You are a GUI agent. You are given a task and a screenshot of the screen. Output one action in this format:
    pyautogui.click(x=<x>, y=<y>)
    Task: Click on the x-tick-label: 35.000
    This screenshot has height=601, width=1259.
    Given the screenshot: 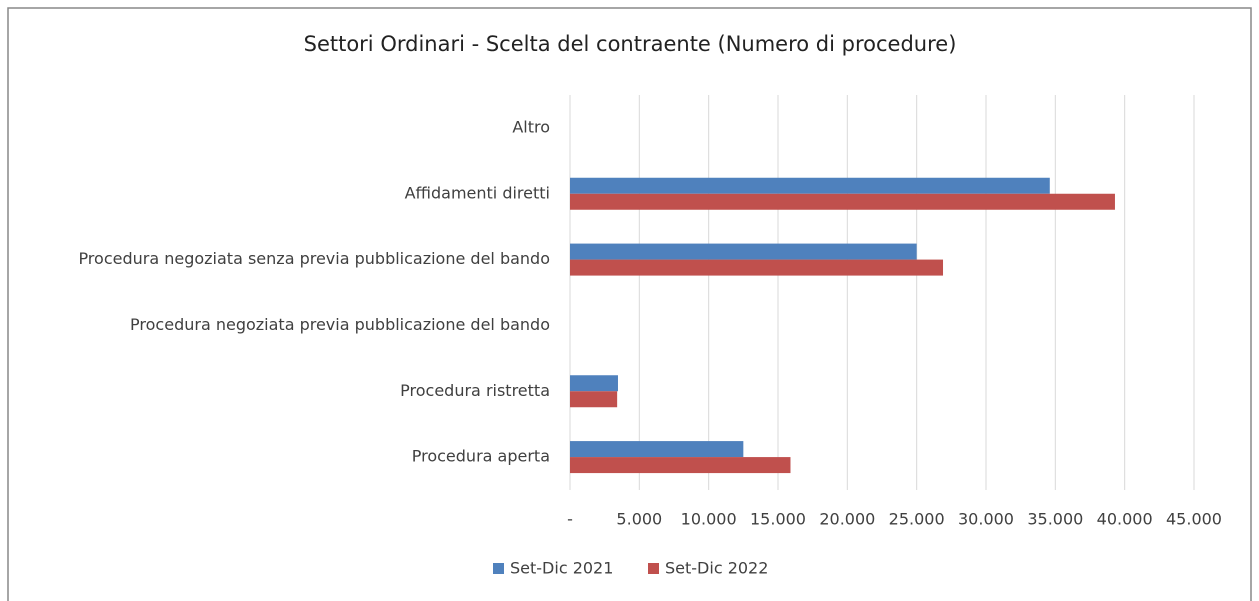 What is the action you would take?
    pyautogui.click(x=1055, y=519)
    